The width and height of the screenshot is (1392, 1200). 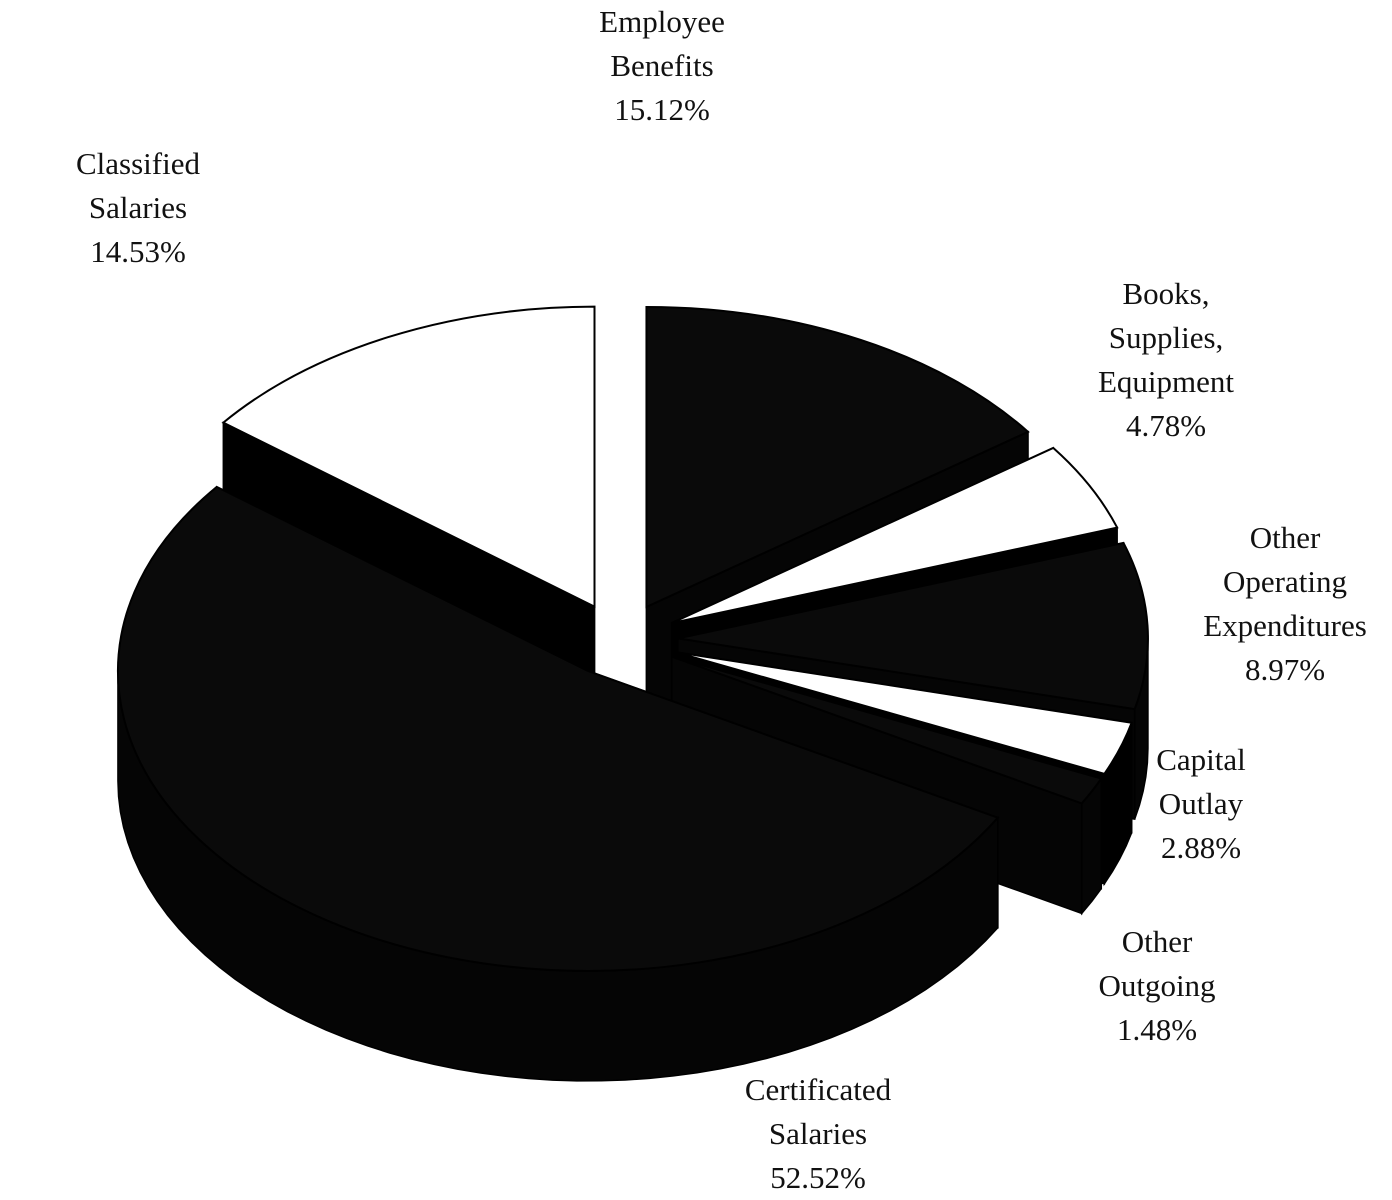 I want to click on label-percent: 8.97%, so click(x=1285, y=669).